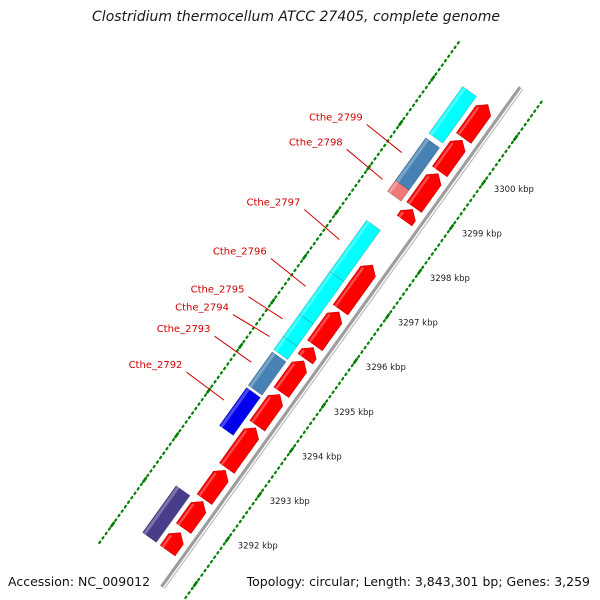 The height and width of the screenshot is (600, 600). I want to click on gene-label: Cthe_2795, so click(218, 290).